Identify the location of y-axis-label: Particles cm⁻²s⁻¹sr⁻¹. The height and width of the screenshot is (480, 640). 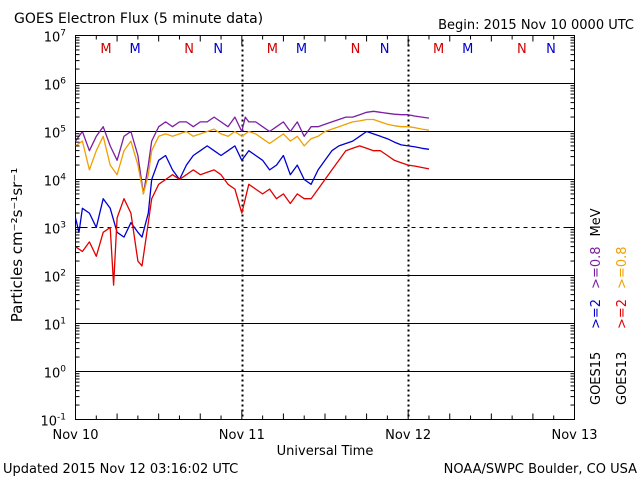
(17, 245).